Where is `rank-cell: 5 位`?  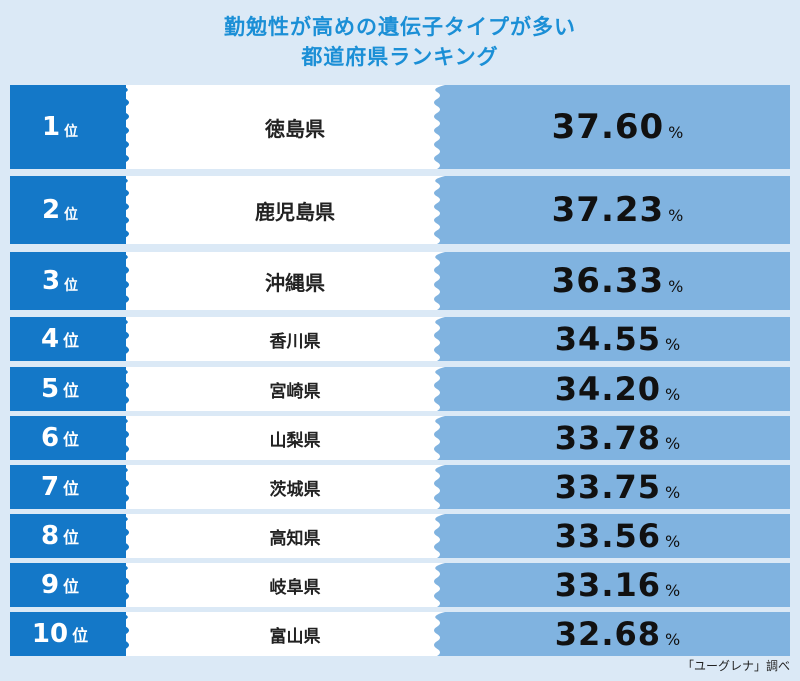 rank-cell: 5 位 is located at coordinates (69, 389).